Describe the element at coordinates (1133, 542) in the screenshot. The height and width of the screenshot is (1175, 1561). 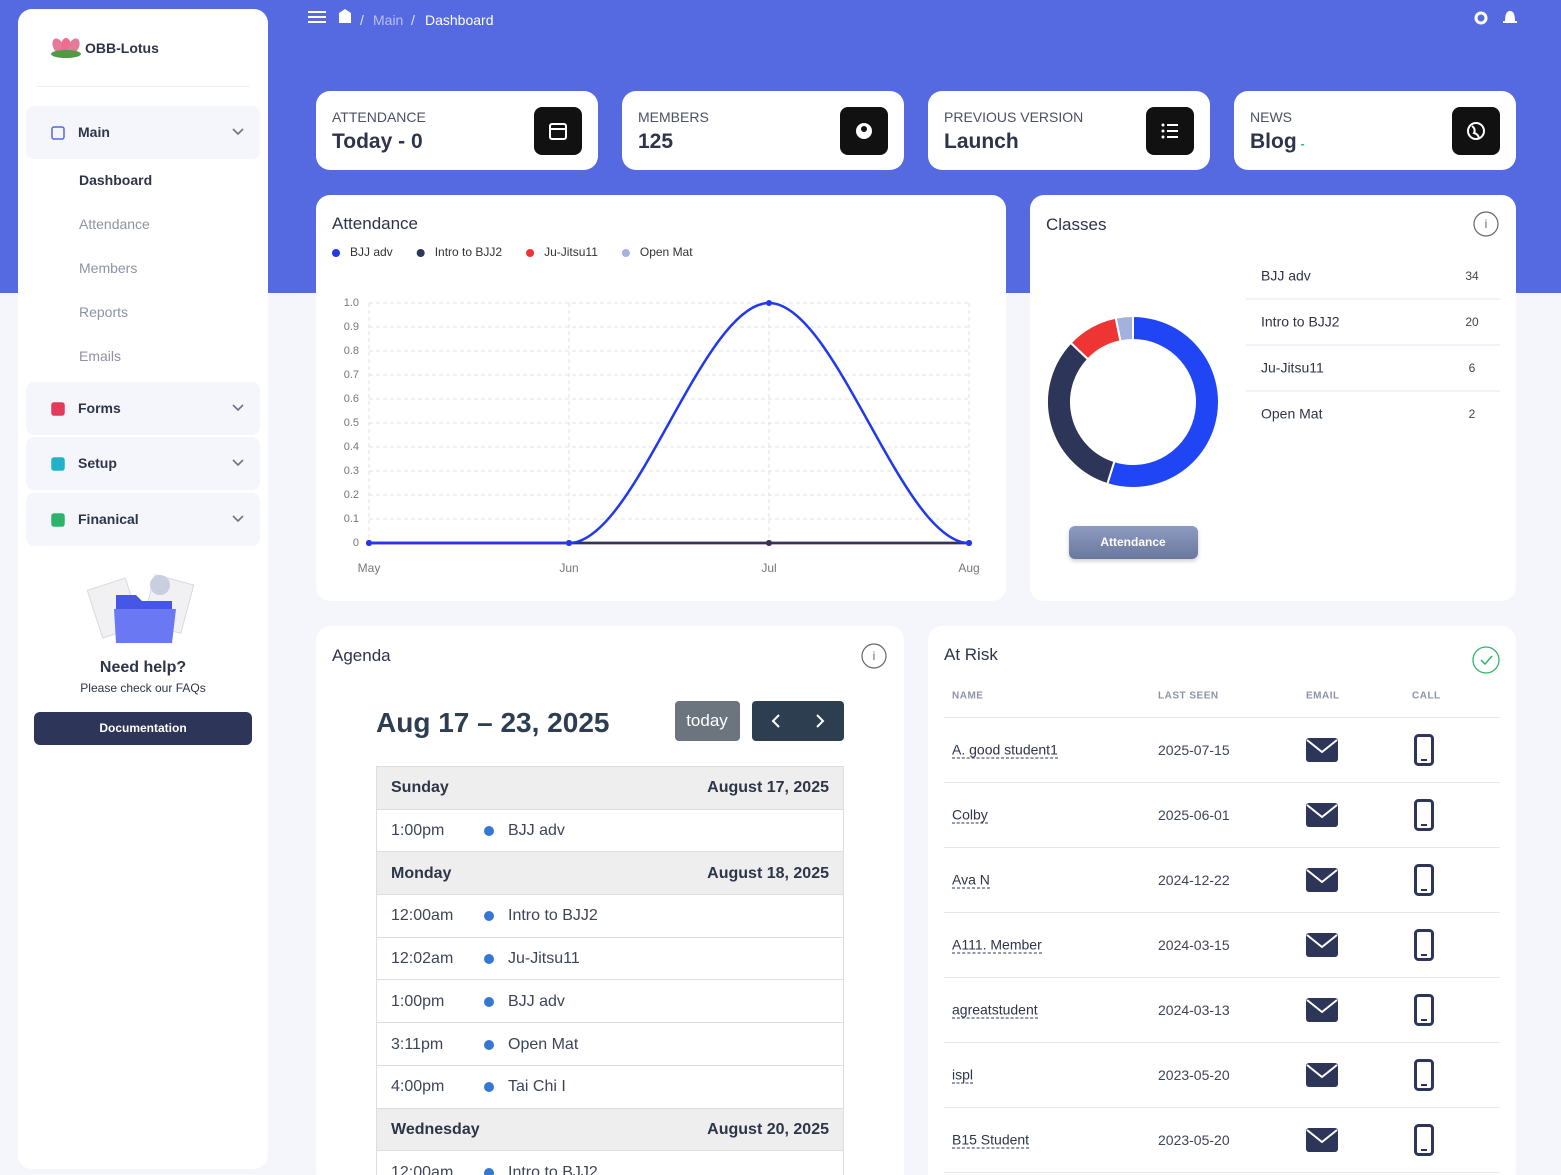
I see `attendance-button: Attendance` at that location.